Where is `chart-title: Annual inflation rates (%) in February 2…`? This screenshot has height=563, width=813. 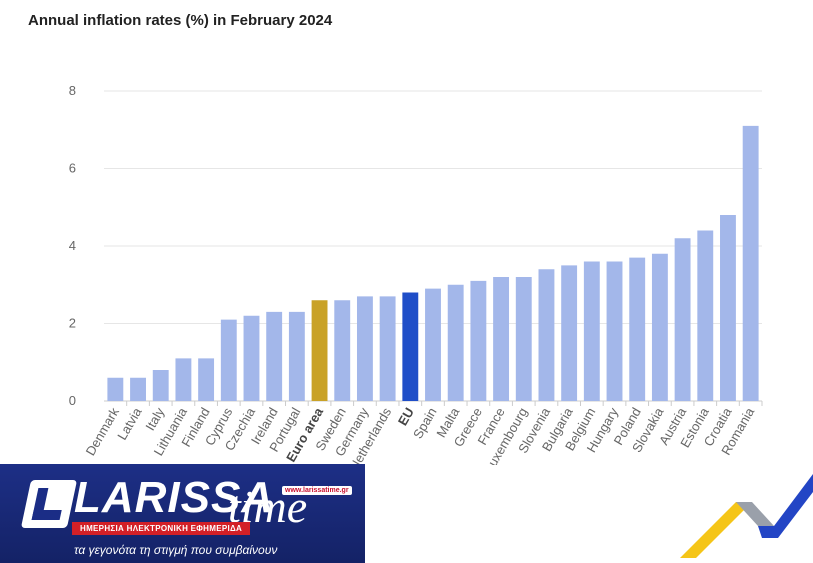
chart-title: Annual inflation rates (%) in February 2… is located at coordinates (180, 20).